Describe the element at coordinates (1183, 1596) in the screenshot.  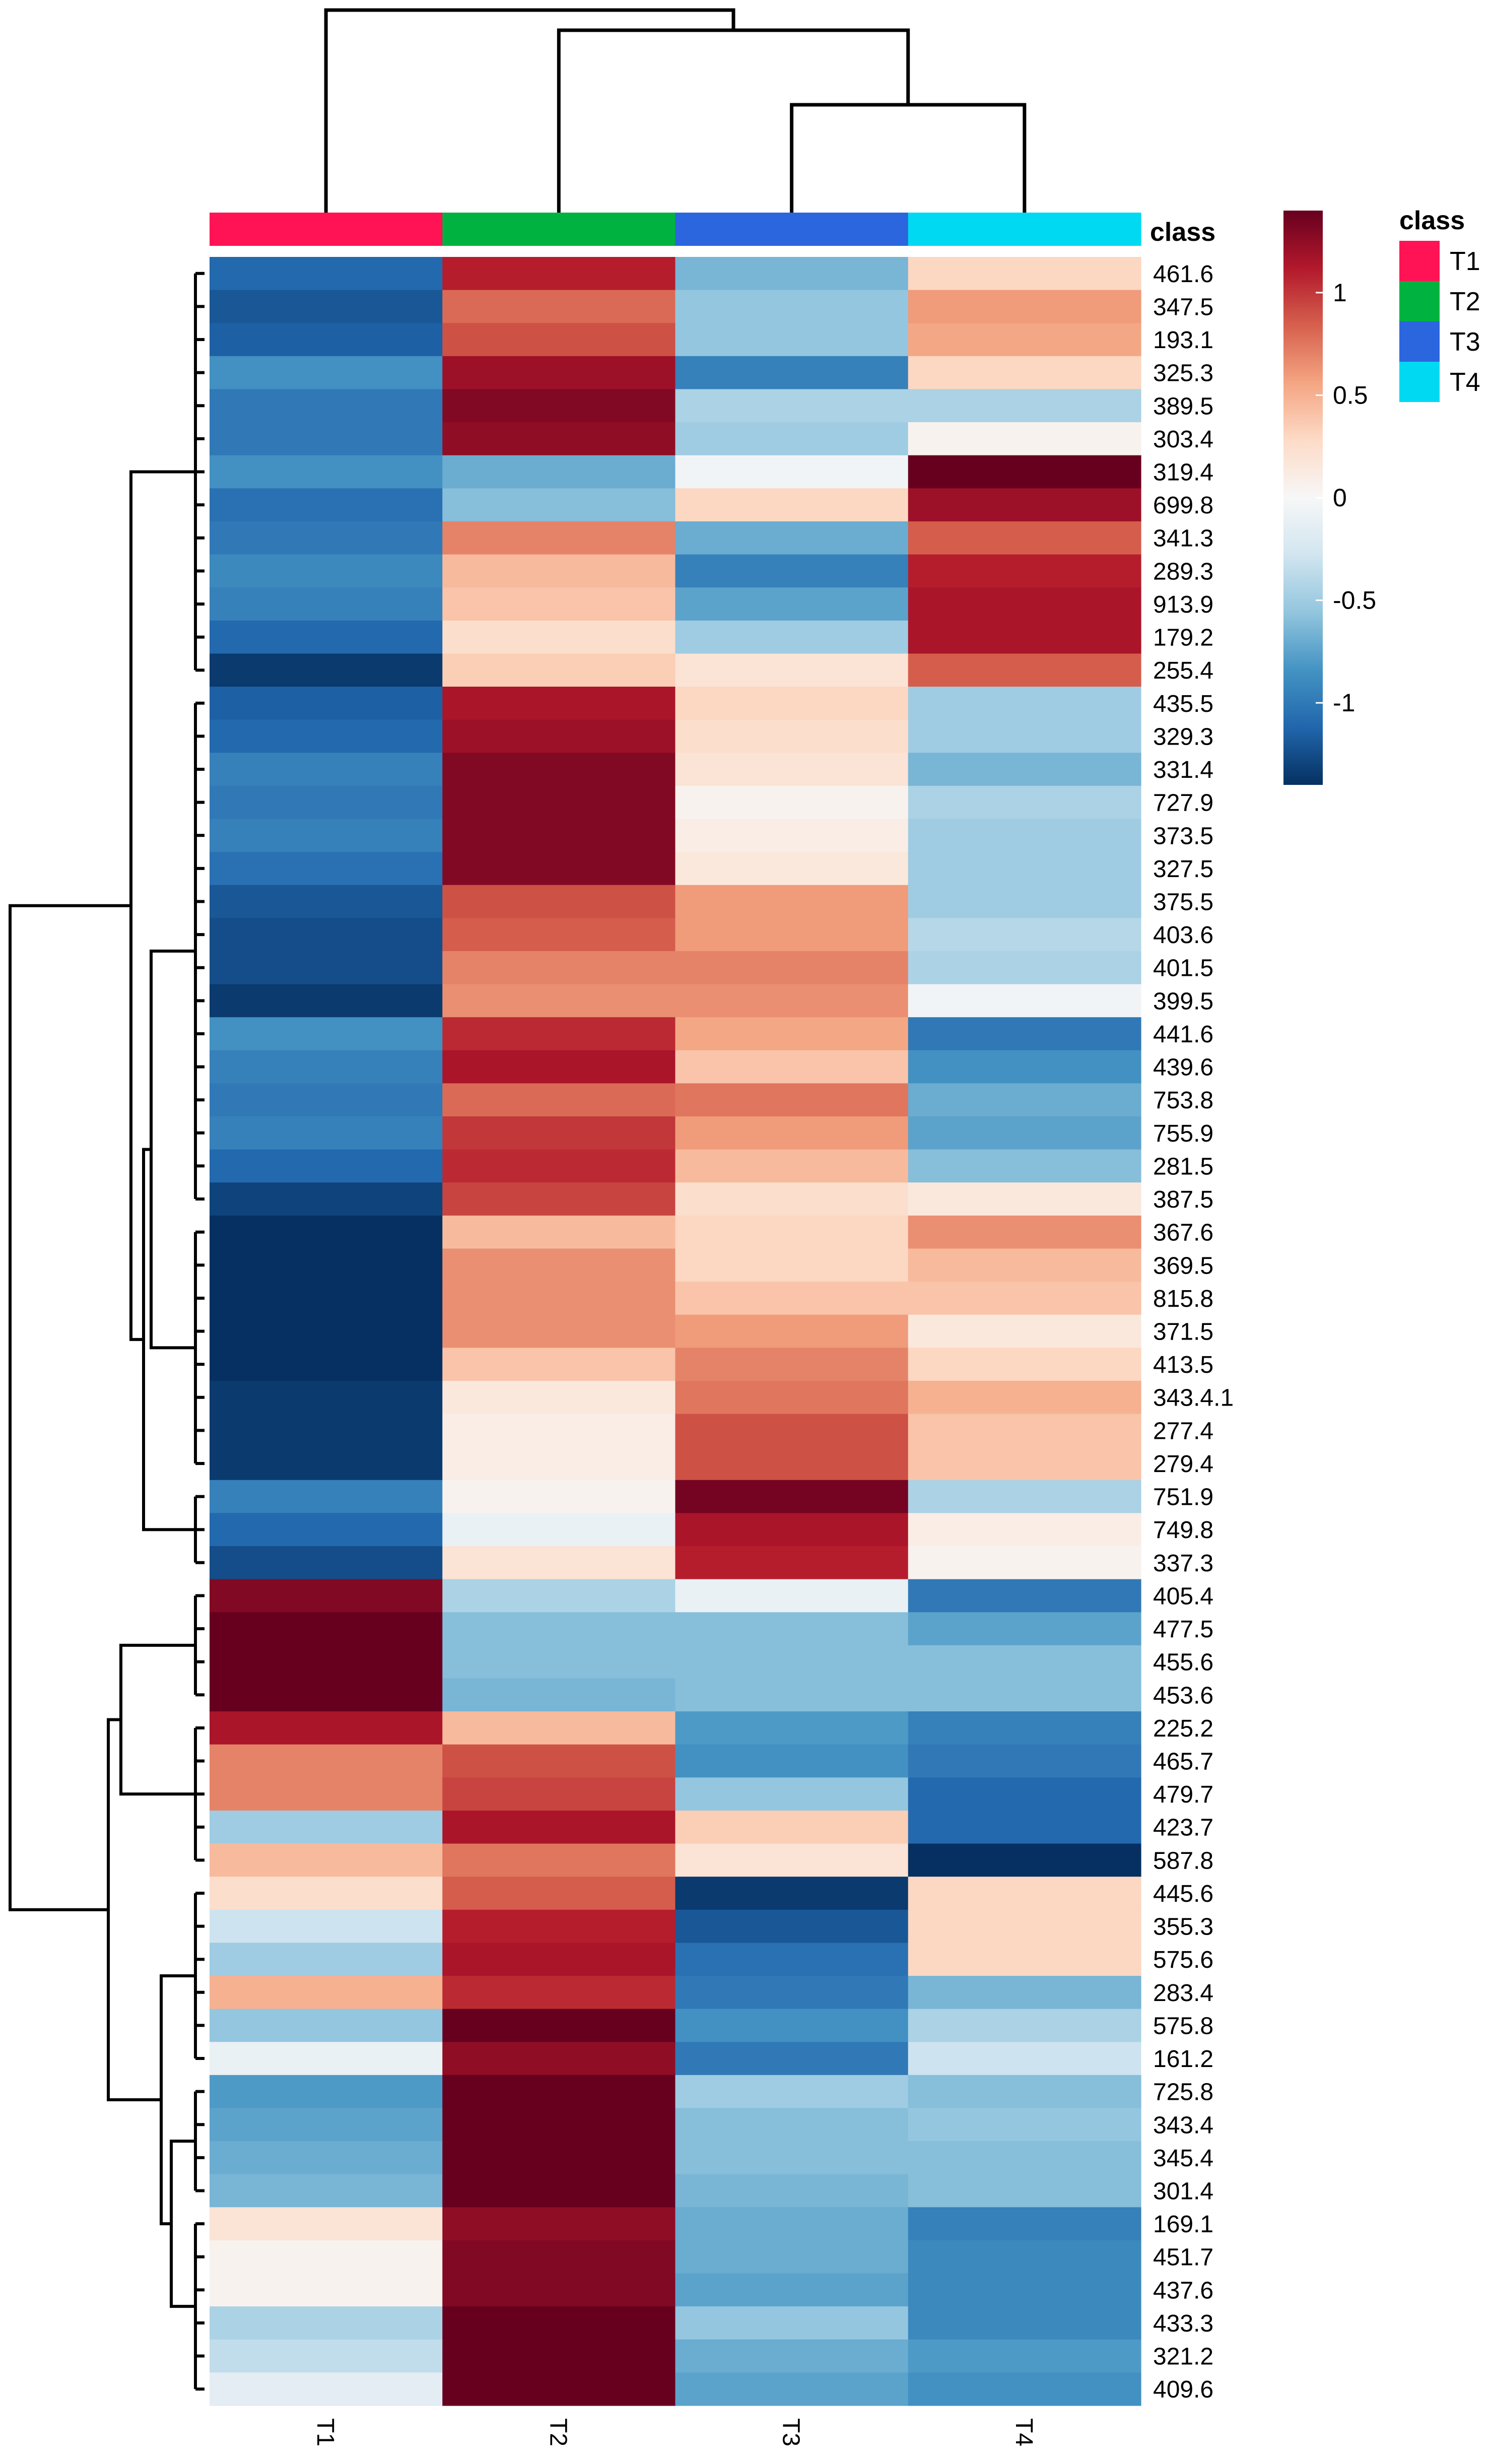
I see `row-label: 405.4` at that location.